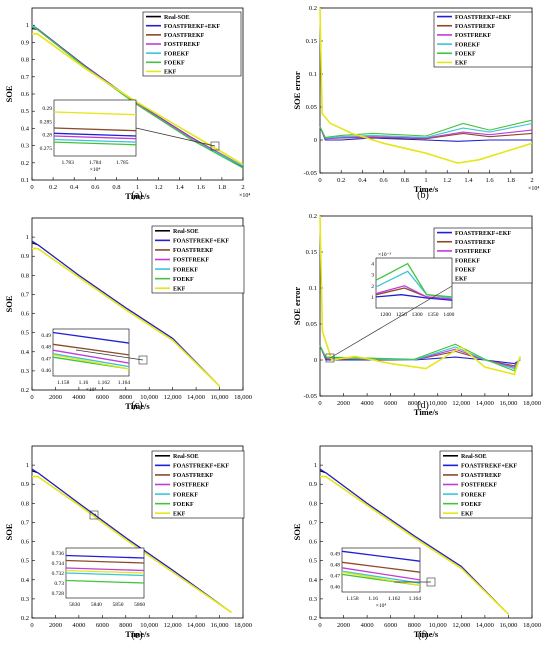 The height and width of the screenshot is (663, 550). What do you see at coordinates (372, 287) in the screenshot?
I see `inset-y-tick-label: 2` at bounding box center [372, 287].